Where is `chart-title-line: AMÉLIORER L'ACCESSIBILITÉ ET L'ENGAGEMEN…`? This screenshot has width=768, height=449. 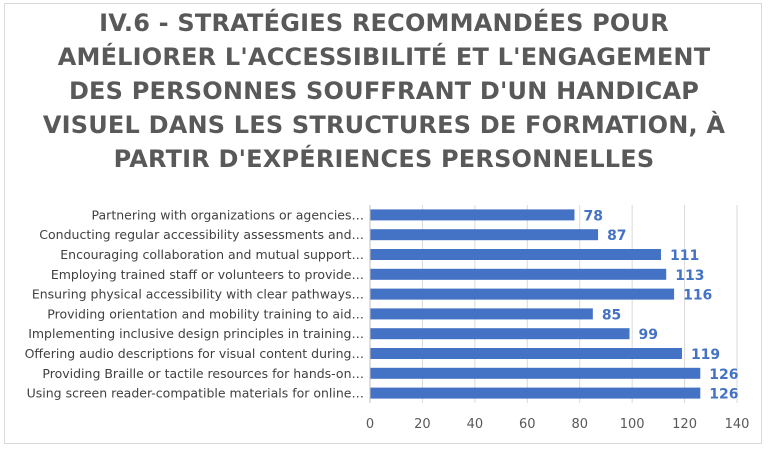
chart-title-line: AMÉLIORER L'ACCESSIBILITÉ ET L'ENGAGEMEN… is located at coordinates (384, 57).